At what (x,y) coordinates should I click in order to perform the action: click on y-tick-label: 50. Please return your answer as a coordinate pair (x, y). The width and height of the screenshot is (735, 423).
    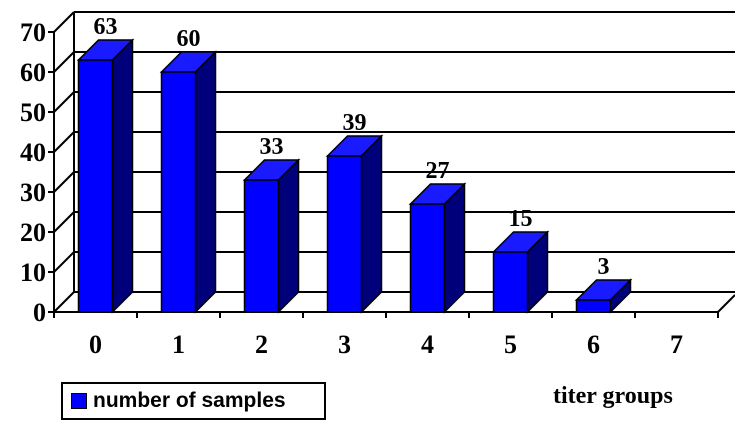
    Looking at the image, I should click on (33, 112).